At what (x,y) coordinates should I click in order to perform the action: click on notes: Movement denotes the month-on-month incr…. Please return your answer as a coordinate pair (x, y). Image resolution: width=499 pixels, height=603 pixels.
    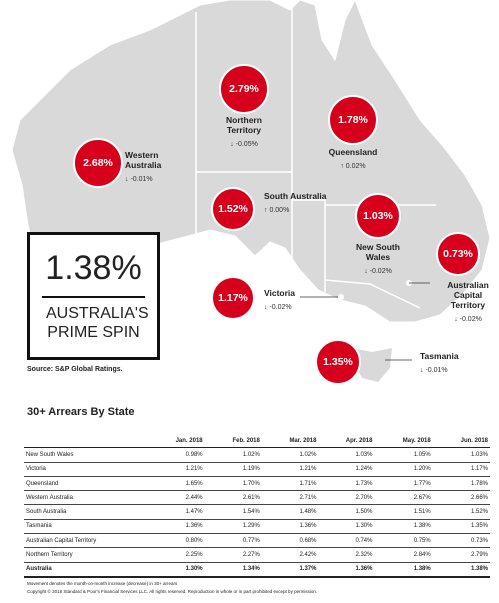
    Looking at the image, I should click on (172, 588).